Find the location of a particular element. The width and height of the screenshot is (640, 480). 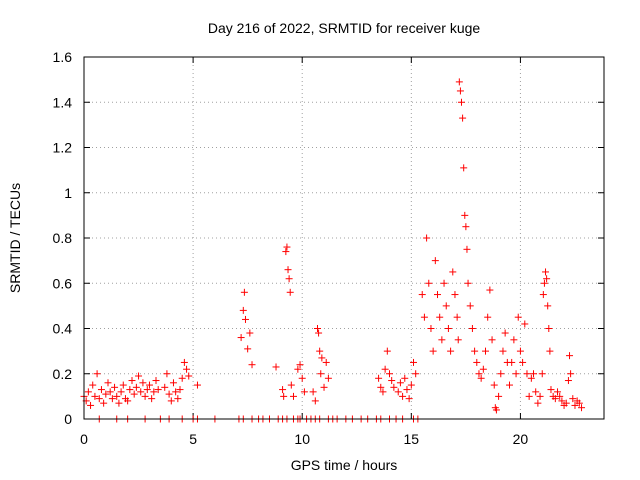

y-tick-label: 1.2 is located at coordinates (63, 148).